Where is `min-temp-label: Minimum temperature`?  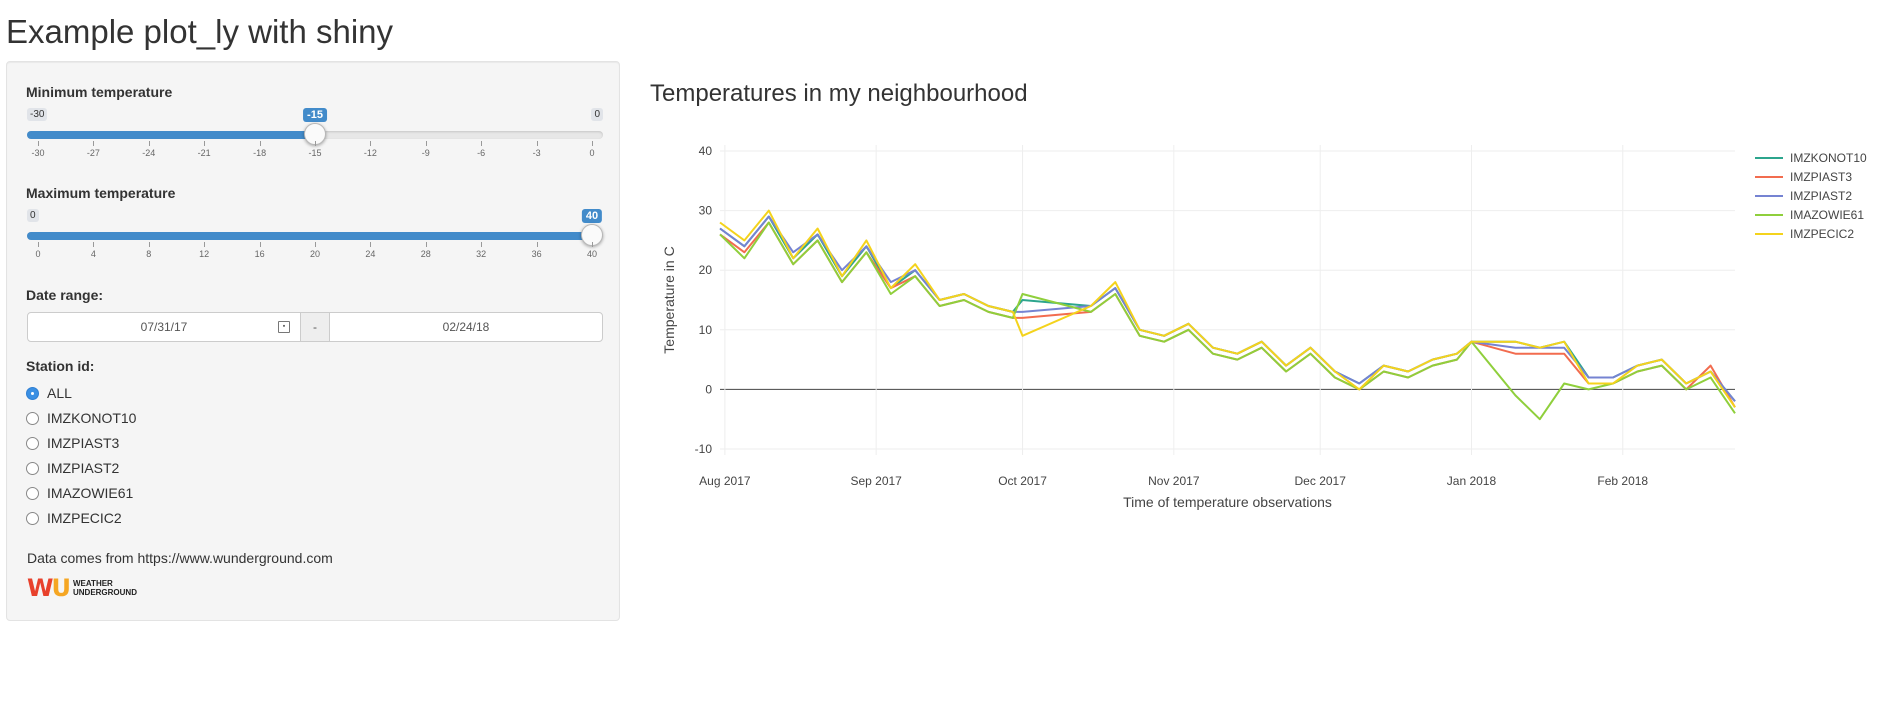 min-temp-label: Minimum temperature is located at coordinates (99, 92).